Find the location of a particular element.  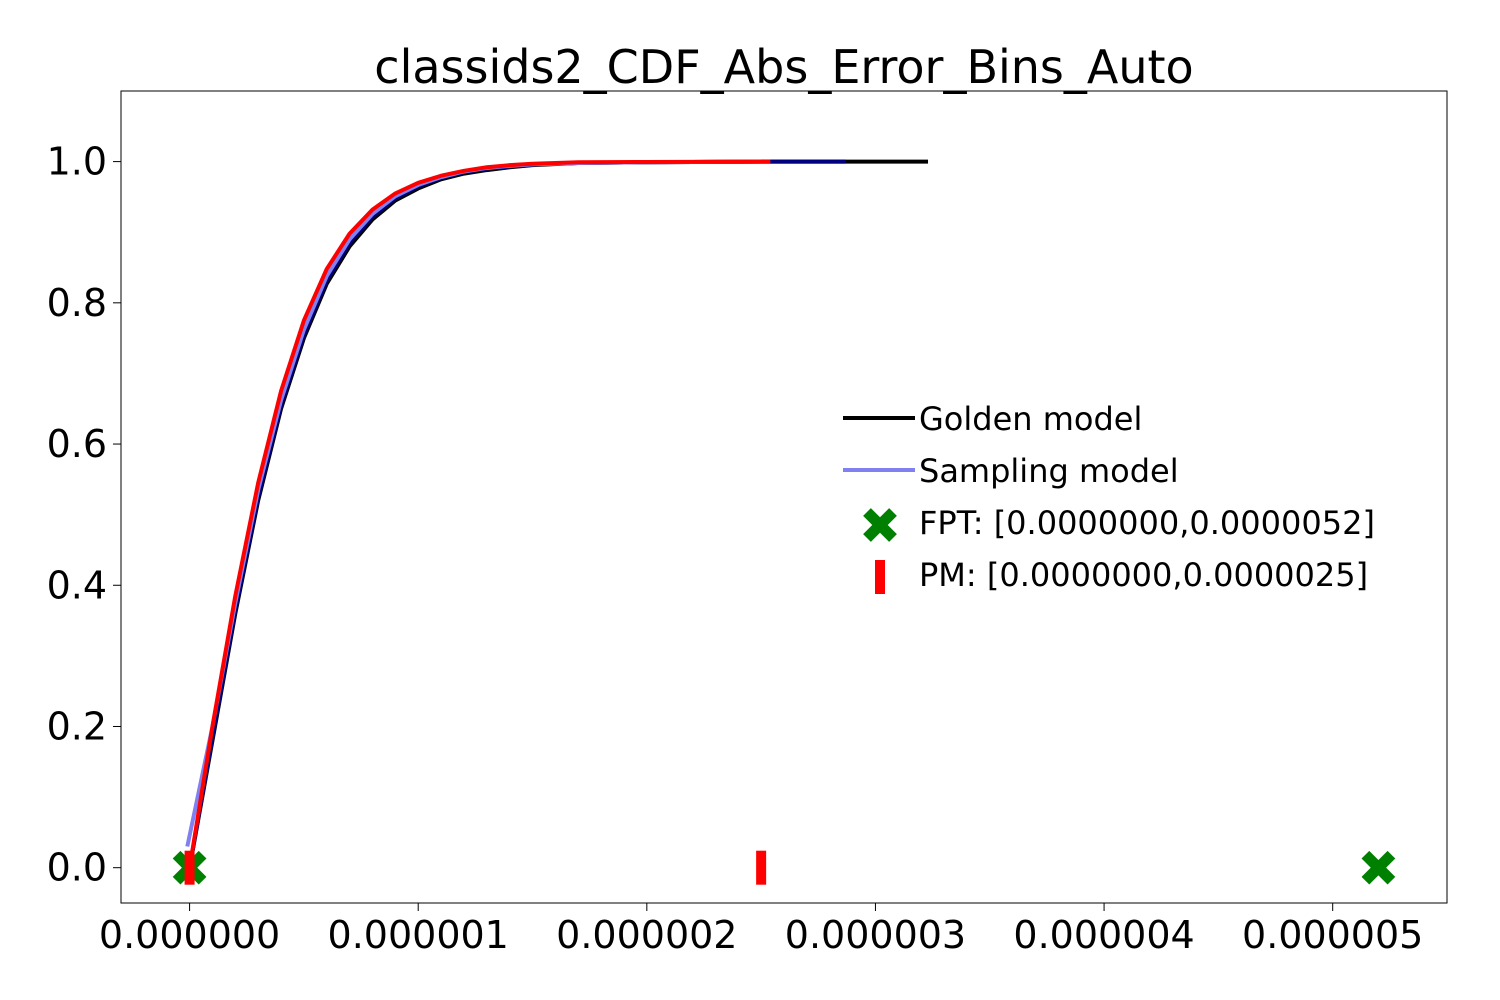

x-tick-label: 0.000001 is located at coordinates (418, 935).